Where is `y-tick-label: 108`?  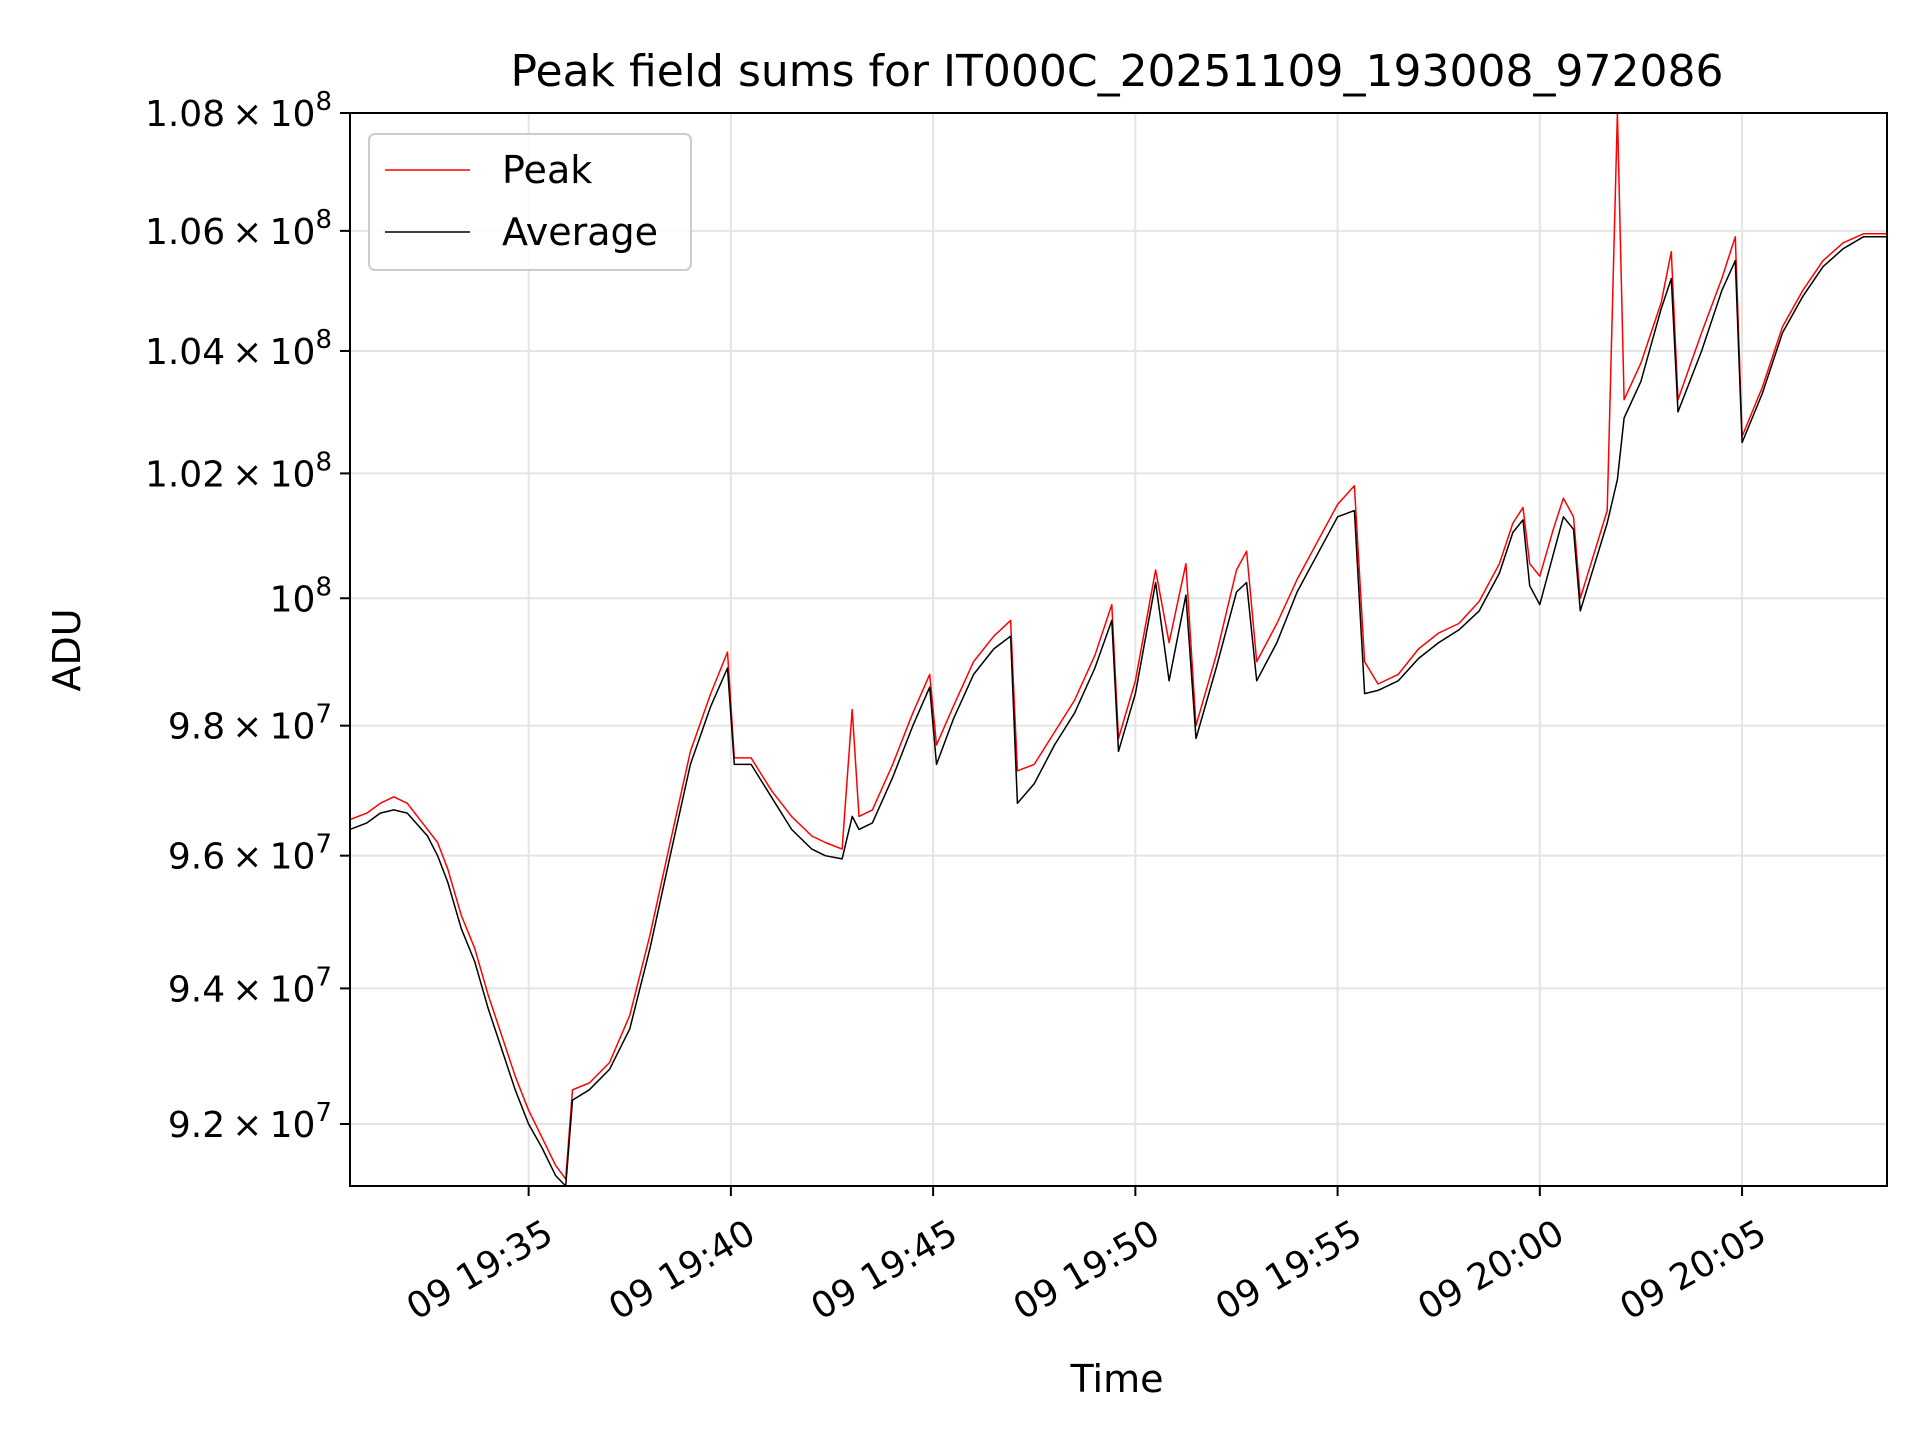 y-tick-label: 108 is located at coordinates (301, 596).